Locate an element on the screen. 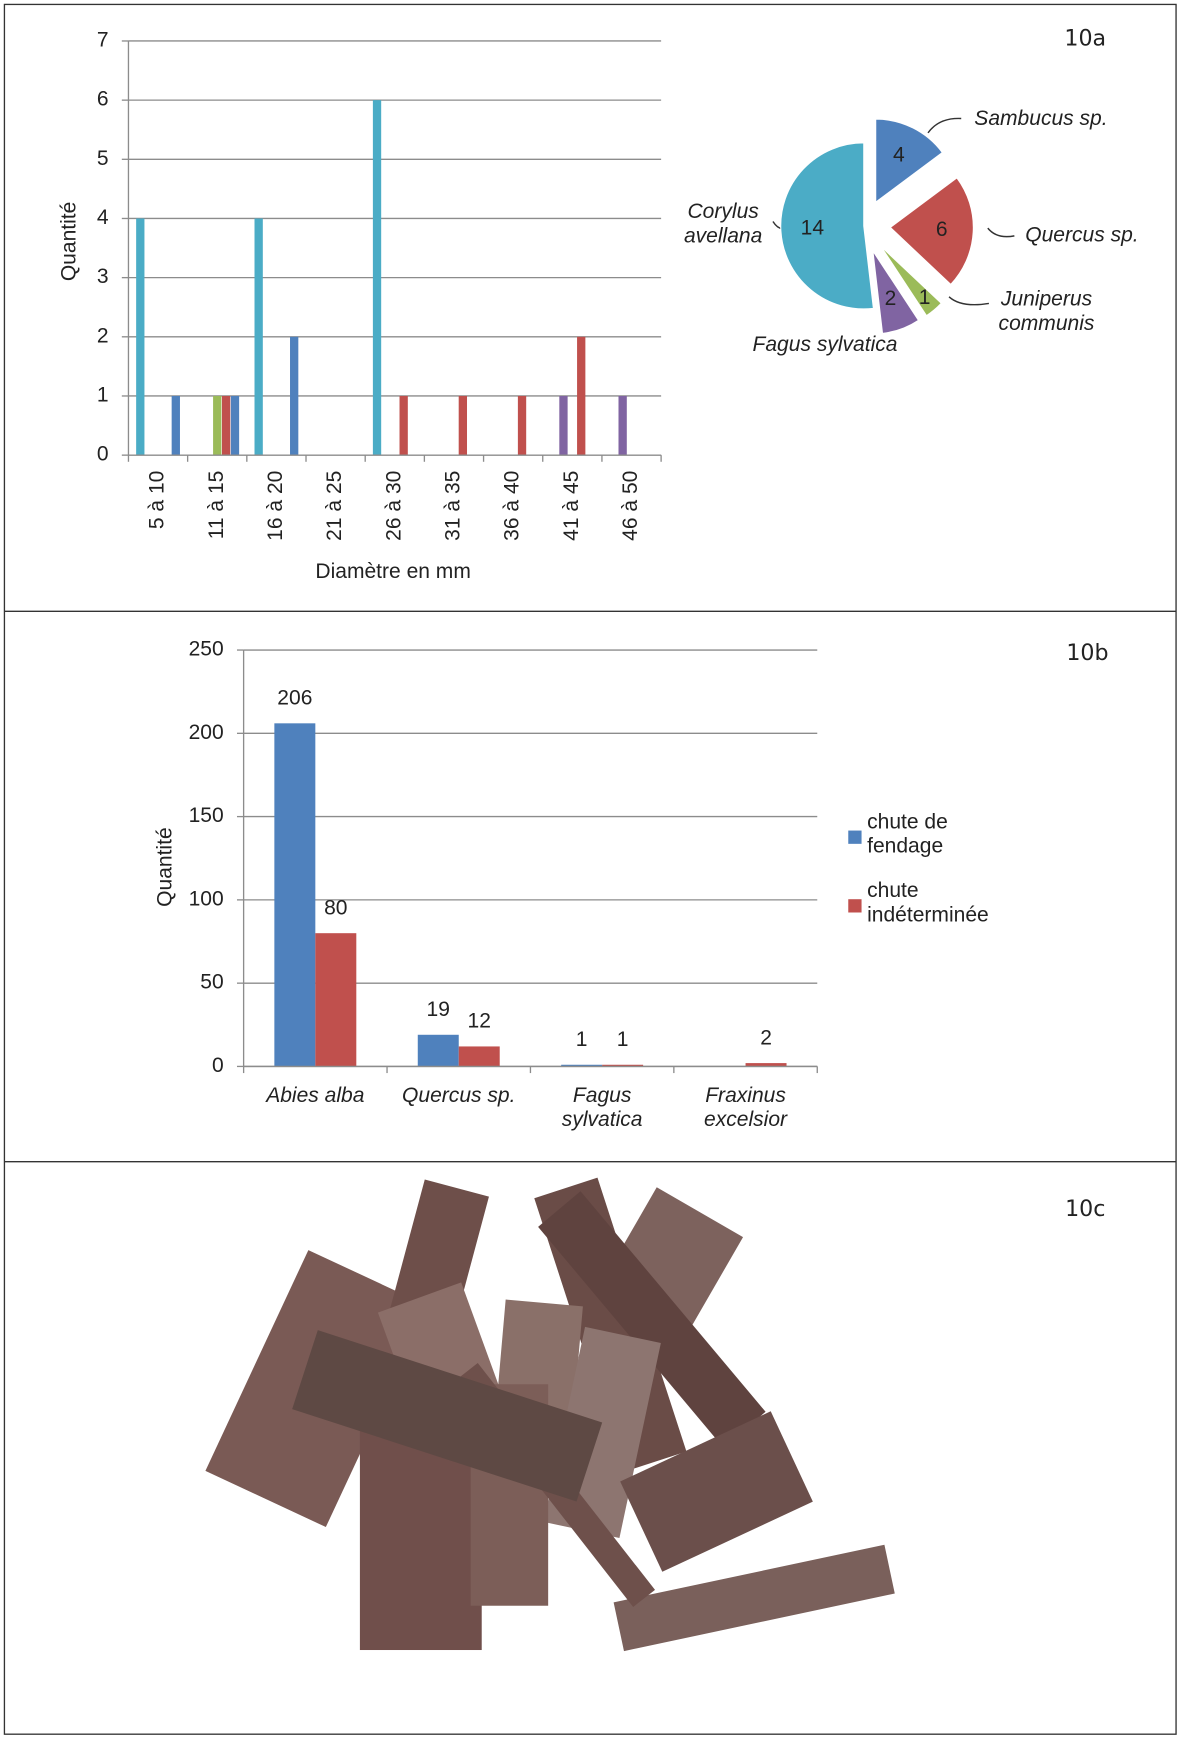 The width and height of the screenshot is (1196, 1738). legend-label: chute de fendage is located at coordinates (907, 834).